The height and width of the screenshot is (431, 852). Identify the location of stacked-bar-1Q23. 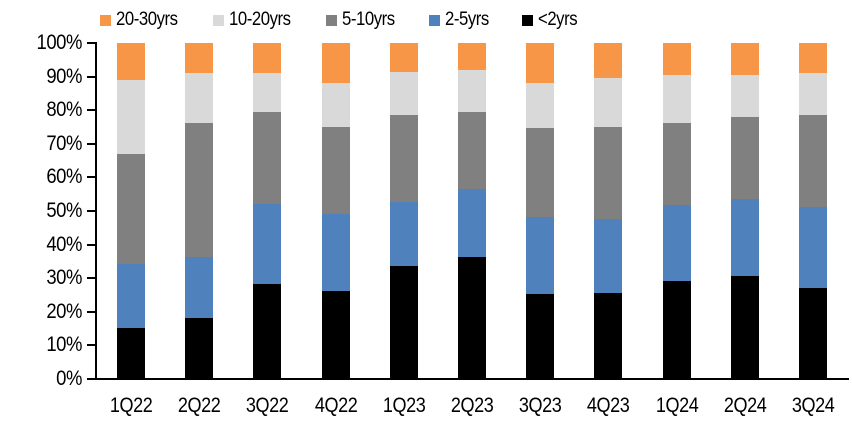
(403, 210).